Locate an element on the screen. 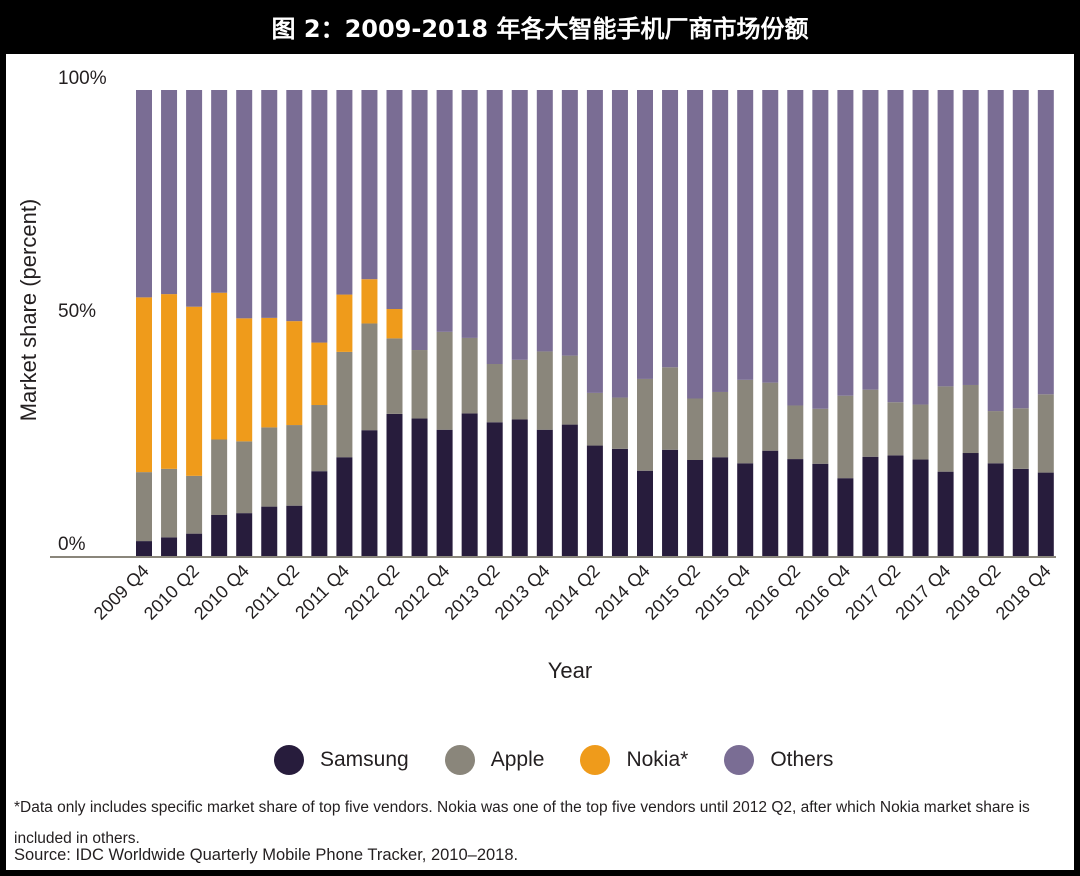 This screenshot has width=1080, height=876. bar-samsung-2018-q2 is located at coordinates (995, 509).